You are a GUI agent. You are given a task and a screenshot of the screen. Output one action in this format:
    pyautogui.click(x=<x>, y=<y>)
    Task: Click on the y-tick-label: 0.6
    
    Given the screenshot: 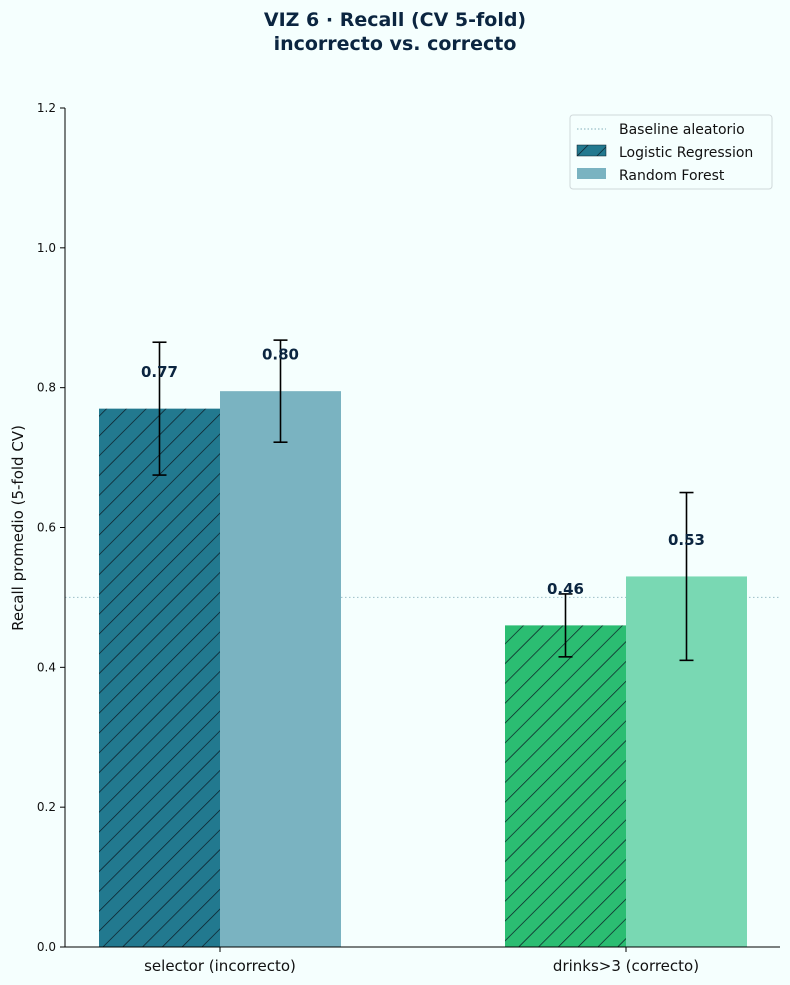 What is the action you would take?
    pyautogui.click(x=46, y=528)
    